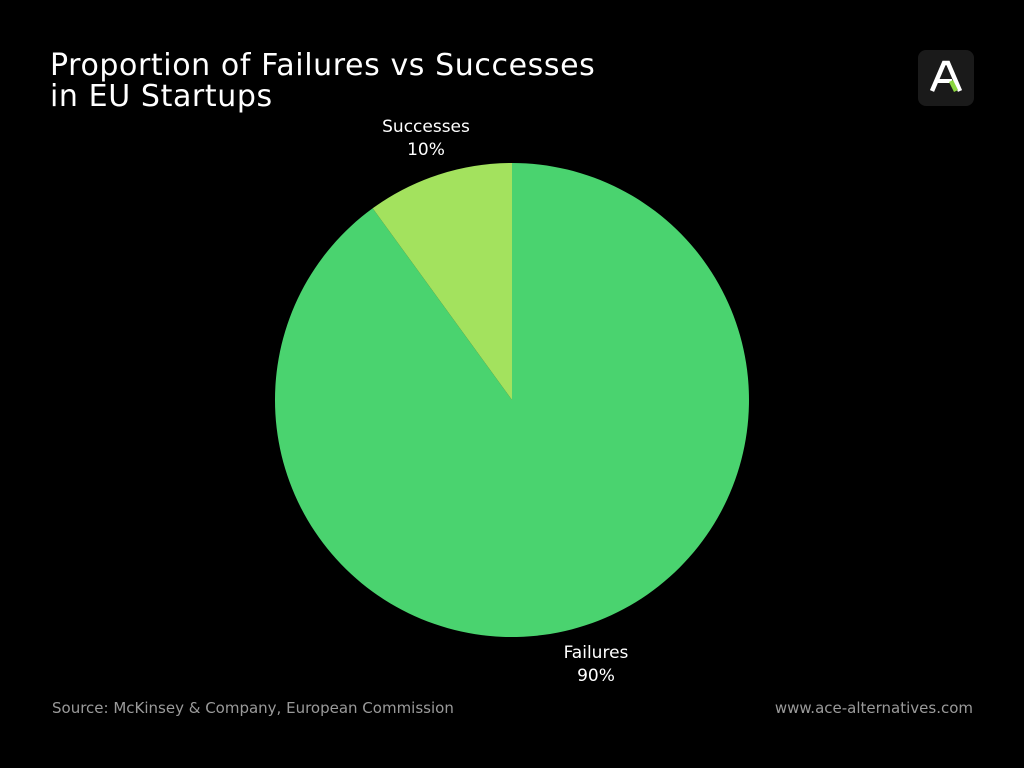 The image size is (1024, 768). Describe the element at coordinates (426, 150) in the screenshot. I see `slice-label-successes-value: 10%` at that location.